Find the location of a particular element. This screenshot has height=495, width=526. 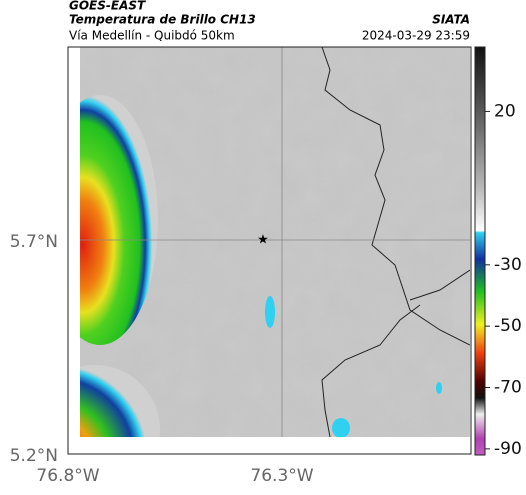

lon-label: 76.3°W is located at coordinates (281, 476).